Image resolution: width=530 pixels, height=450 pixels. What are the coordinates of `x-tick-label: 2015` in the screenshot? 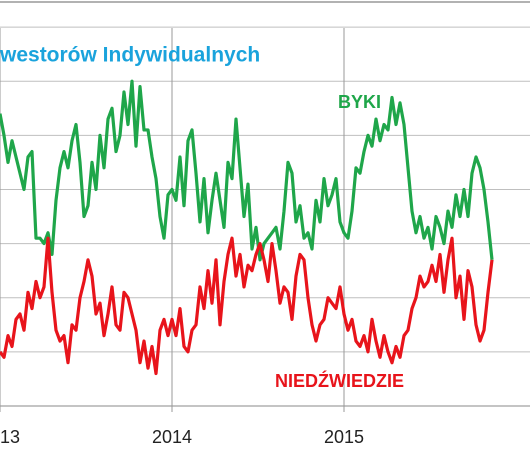 It's located at (344, 437).